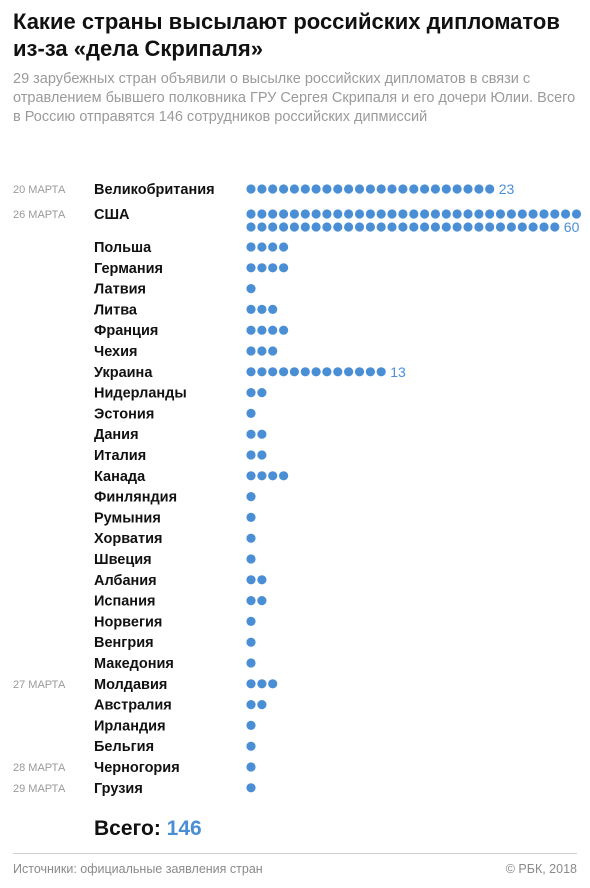 This screenshot has width=590, height=888. Describe the element at coordinates (507, 189) in the screenshot. I see `value-label: 23` at that location.